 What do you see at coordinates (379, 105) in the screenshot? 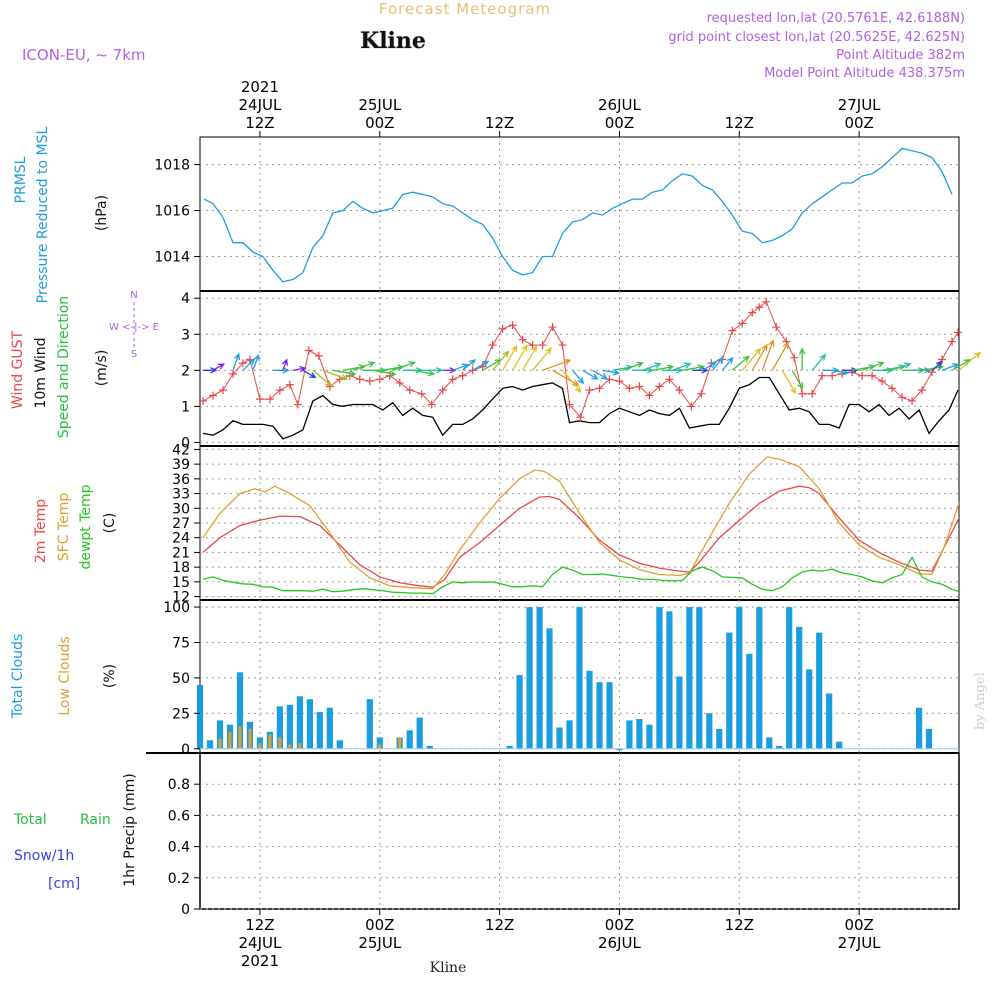
I see `top-day-label: 25JUL` at bounding box center [379, 105].